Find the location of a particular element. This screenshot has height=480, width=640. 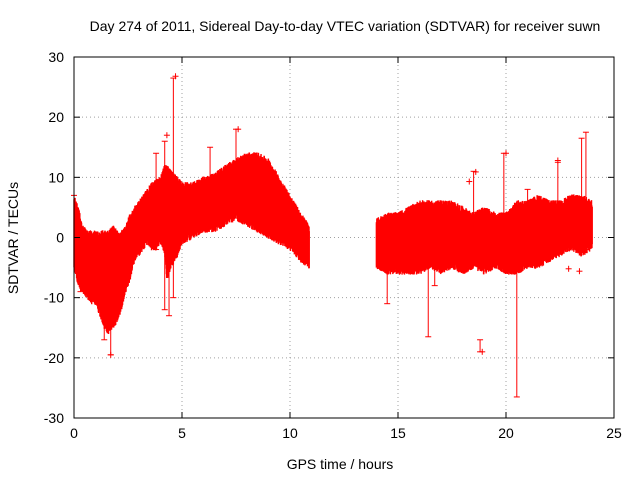

y-tick-label: 10 is located at coordinates (56, 177).